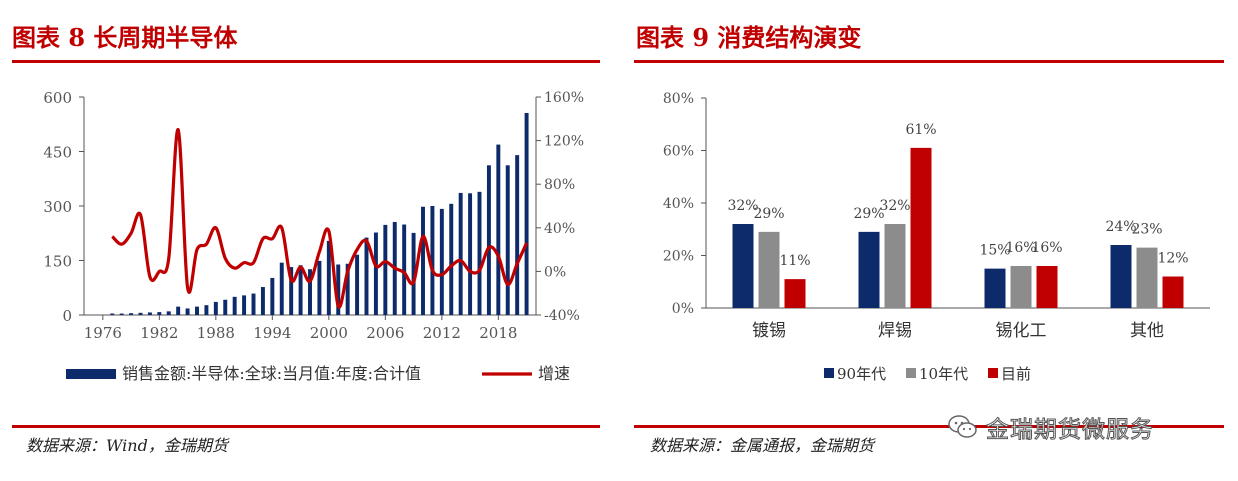 The width and height of the screenshot is (1238, 481). Describe the element at coordinates (562, 316) in the screenshot. I see `y-right-tick-label: -40%` at that location.